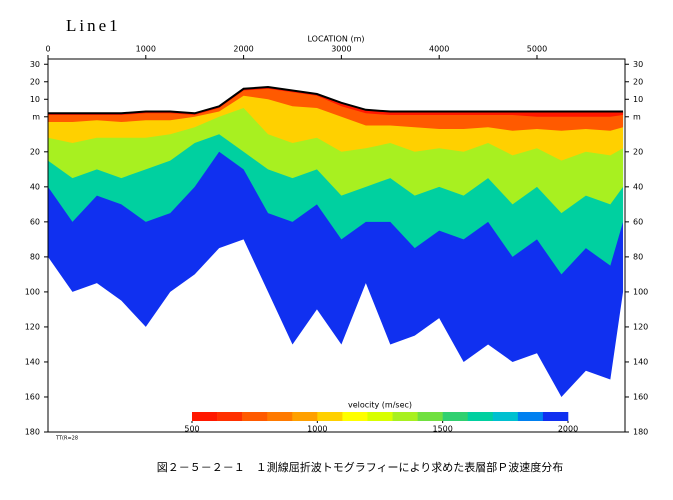  Describe the element at coordinates (380, 405) in the screenshot. I see `colorbar-label: velocity (m/sec)` at that location.